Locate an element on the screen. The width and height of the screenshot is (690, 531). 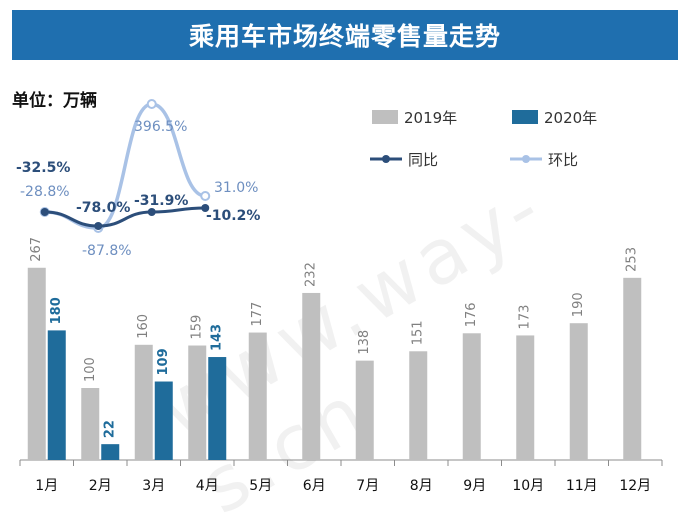
legend-label-yoy: 同比 is located at coordinates (423, 160).